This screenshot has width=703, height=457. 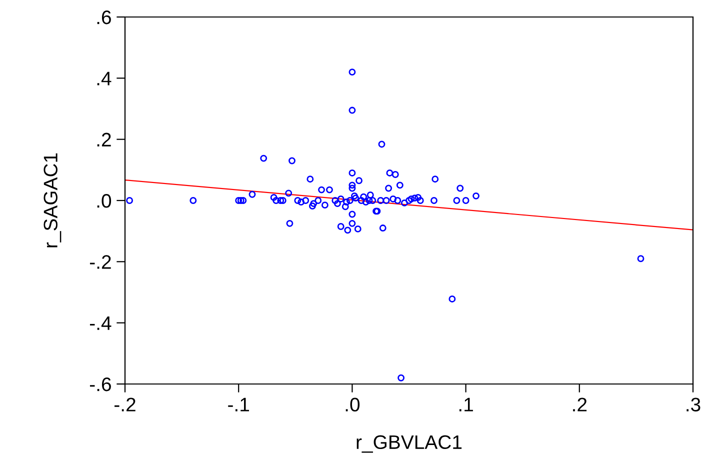 What do you see at coordinates (100, 262) in the screenshot?
I see `y-tick-label: -.2` at bounding box center [100, 262].